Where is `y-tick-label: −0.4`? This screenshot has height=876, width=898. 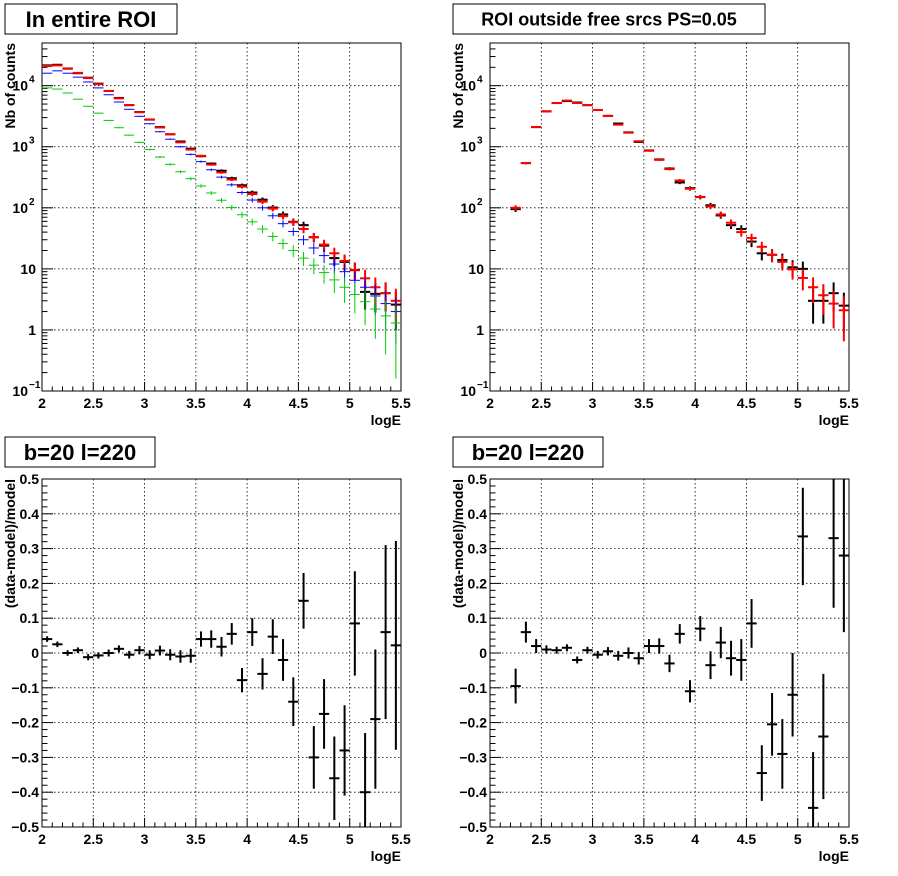
y-tick-label: −0.4 is located at coordinates (25, 792).